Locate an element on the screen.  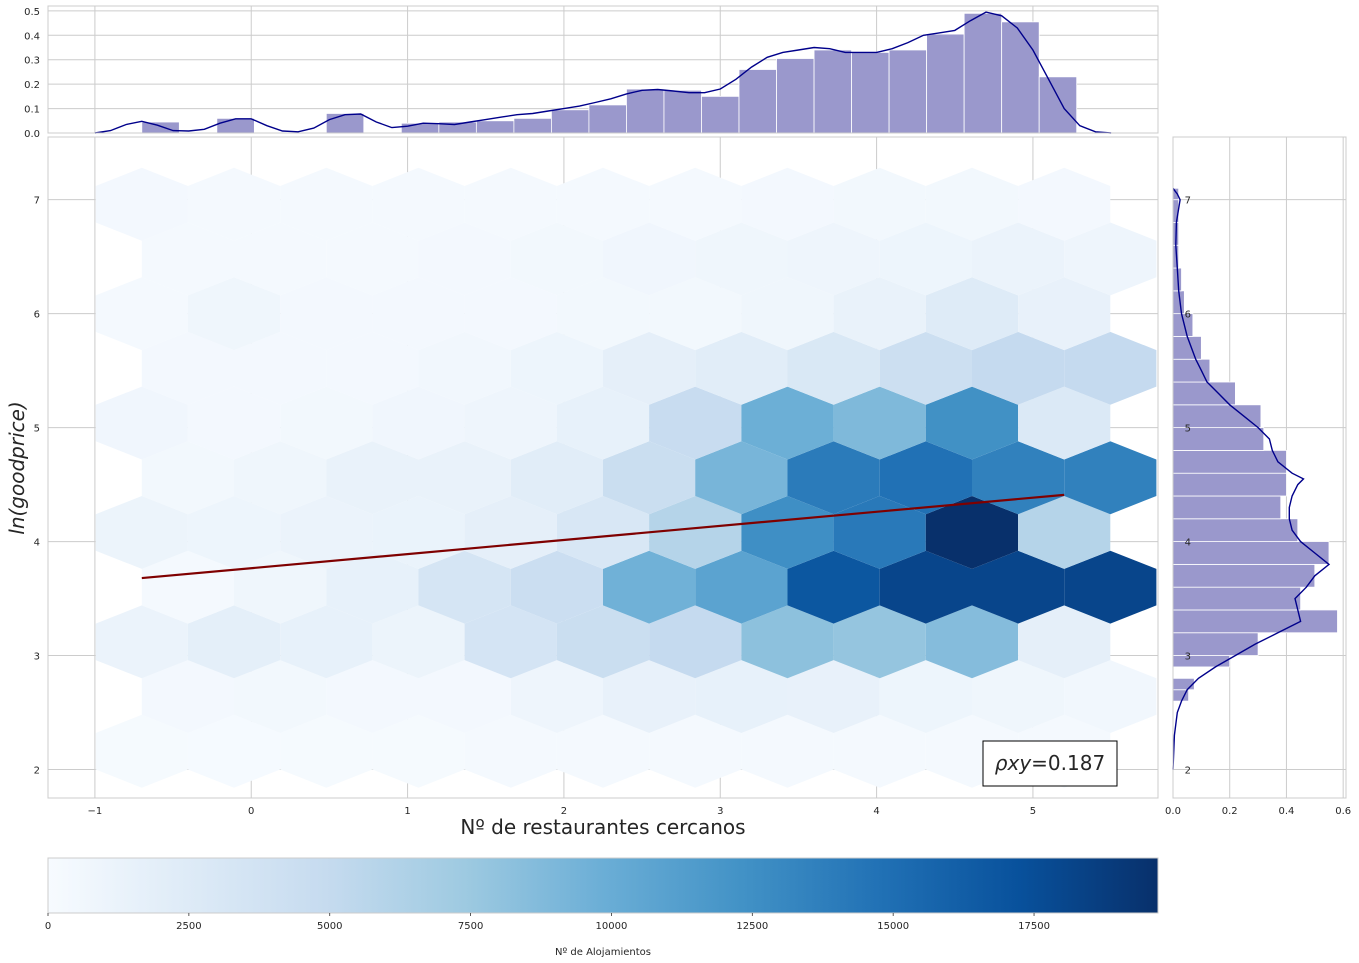
x-tick-label: −1 is located at coordinates (95, 811).